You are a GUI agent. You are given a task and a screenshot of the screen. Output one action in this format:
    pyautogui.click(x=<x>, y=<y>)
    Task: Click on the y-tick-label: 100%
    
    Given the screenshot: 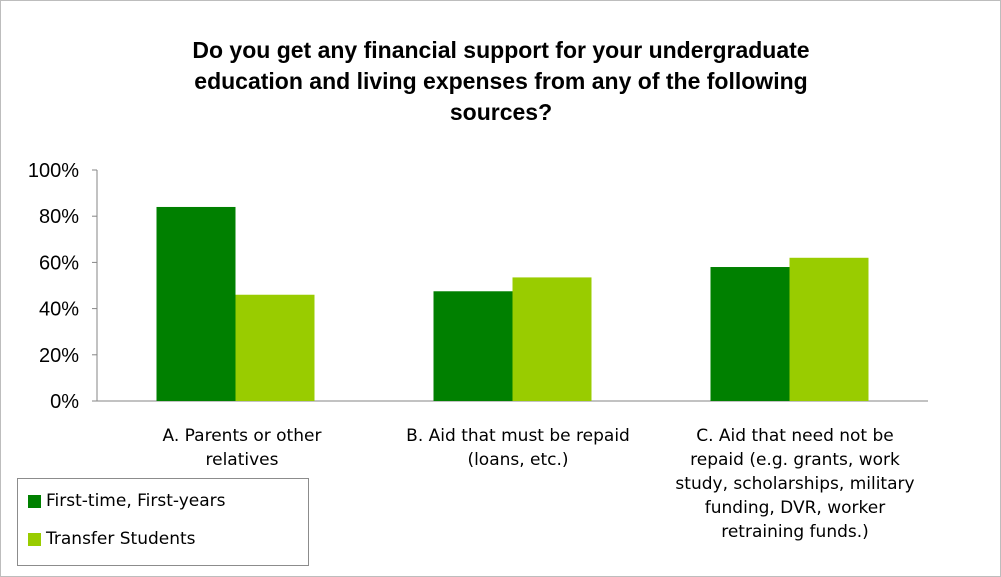 What is the action you would take?
    pyautogui.click(x=53, y=171)
    